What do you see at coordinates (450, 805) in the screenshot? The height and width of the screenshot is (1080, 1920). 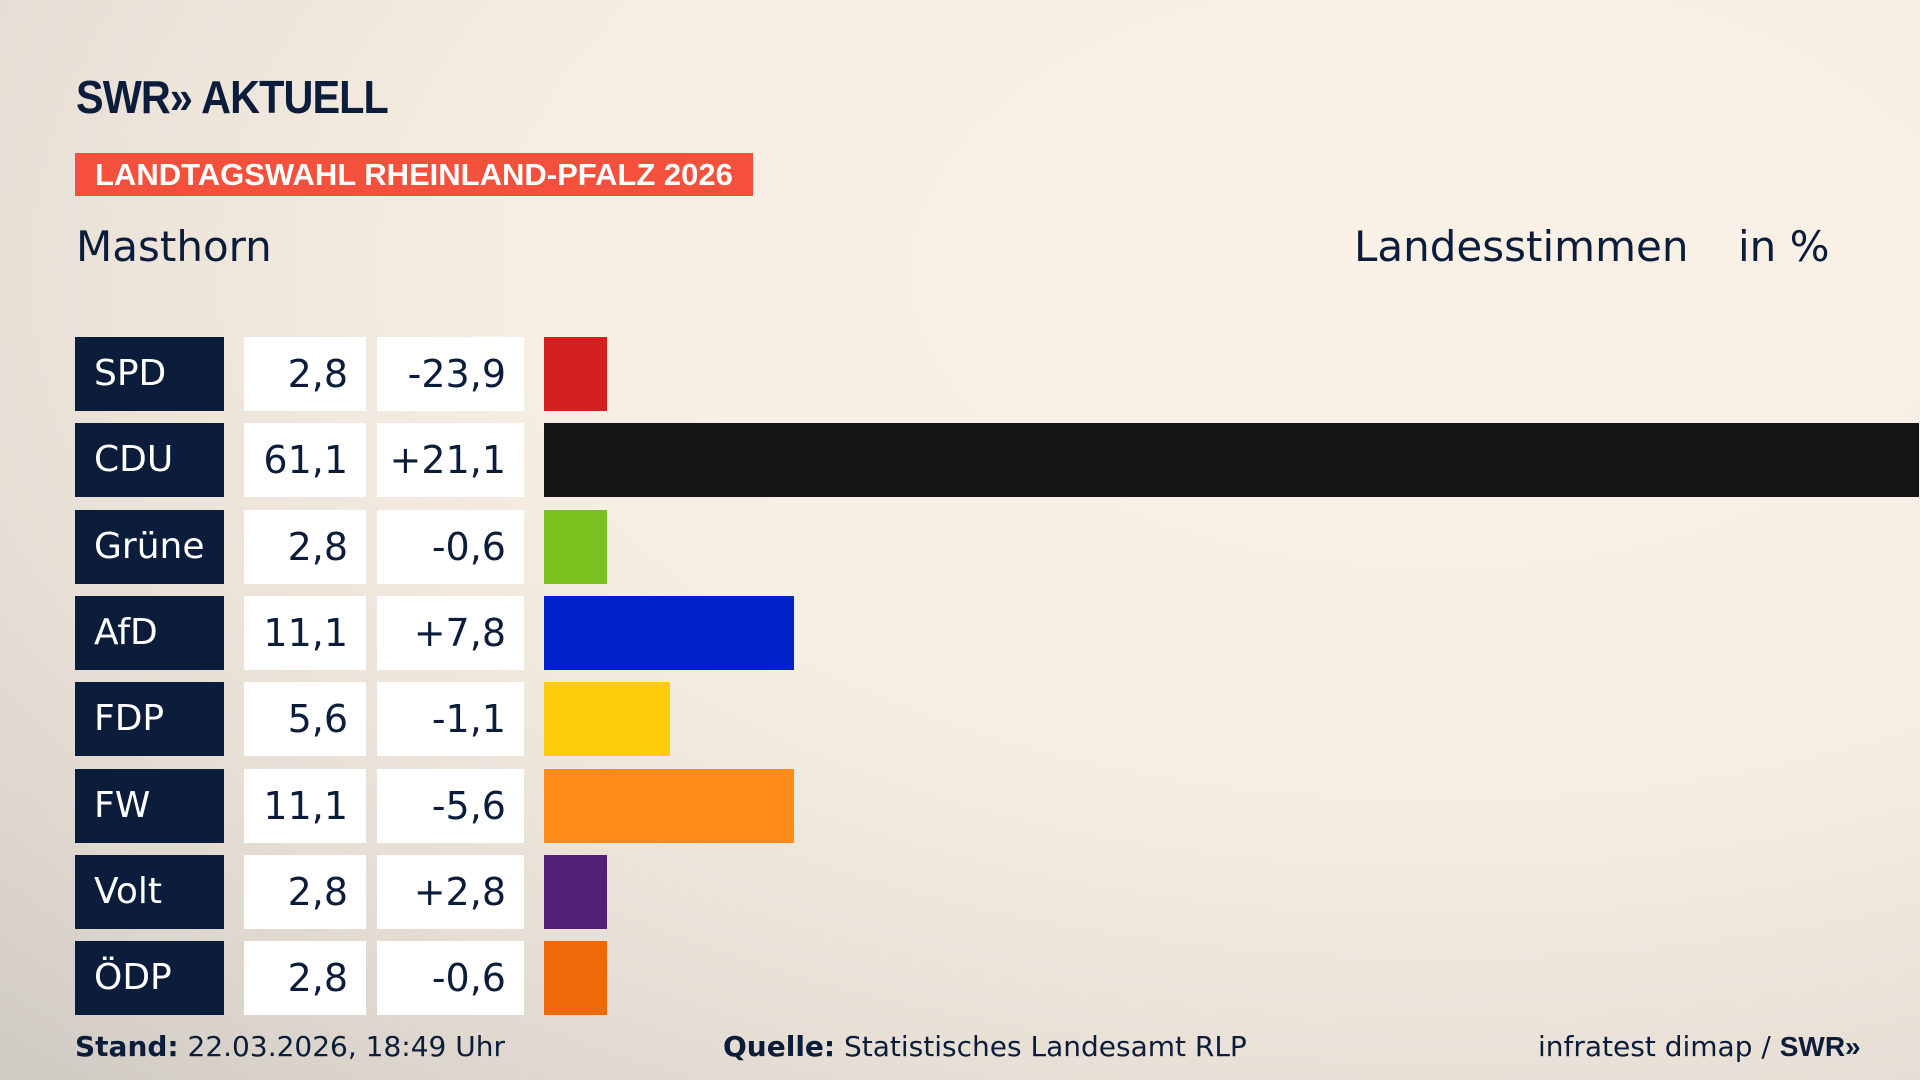 I see `diff-label: -5,6` at bounding box center [450, 805].